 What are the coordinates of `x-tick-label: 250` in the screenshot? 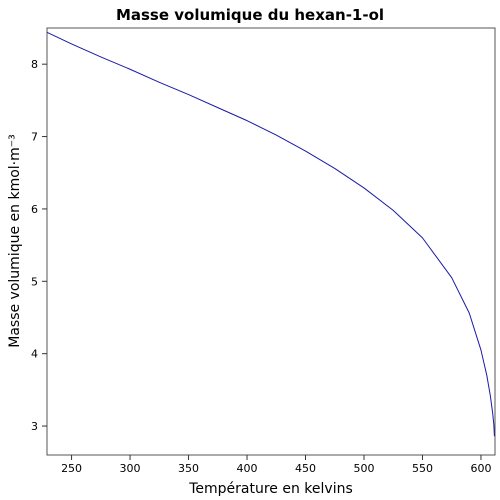 It's located at (71, 468).